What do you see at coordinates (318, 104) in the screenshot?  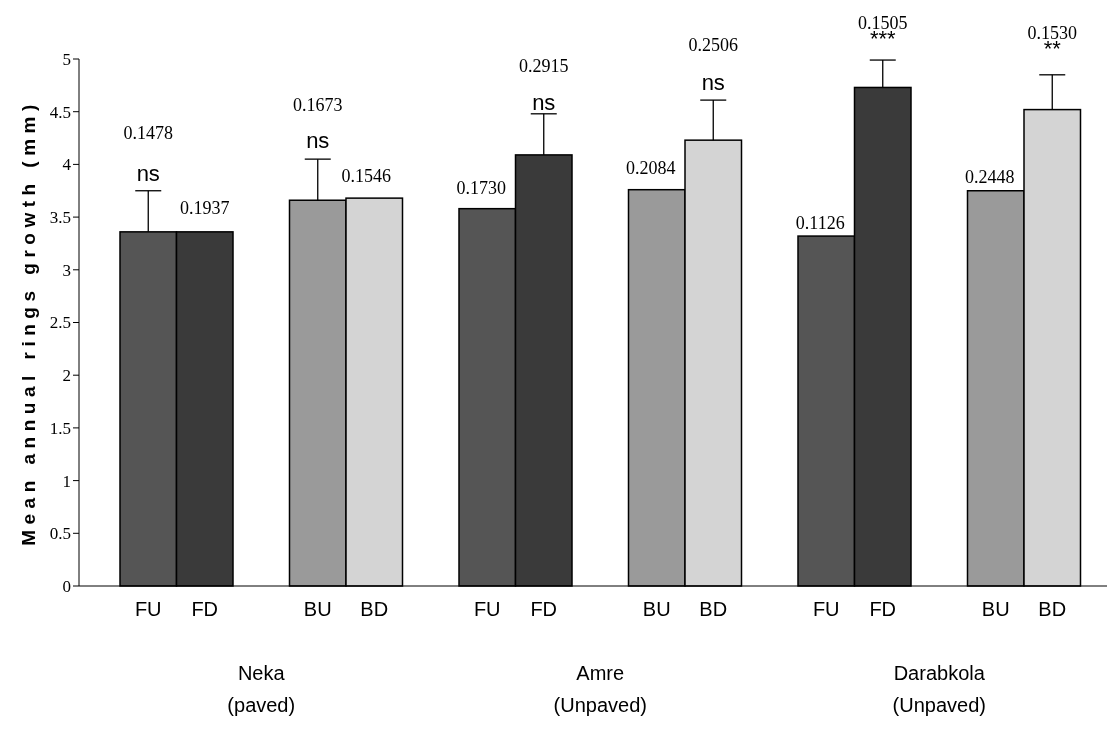 I see `annotation: 0.1673` at bounding box center [318, 104].